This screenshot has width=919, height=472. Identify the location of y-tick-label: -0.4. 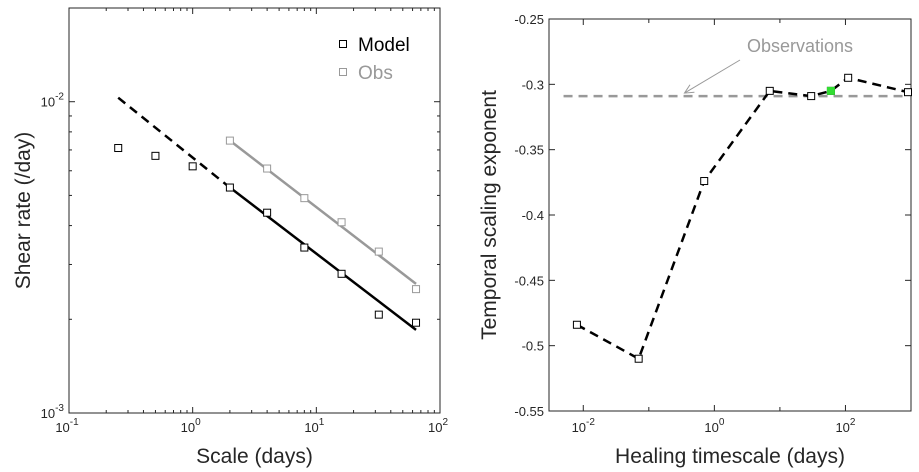
(533, 215).